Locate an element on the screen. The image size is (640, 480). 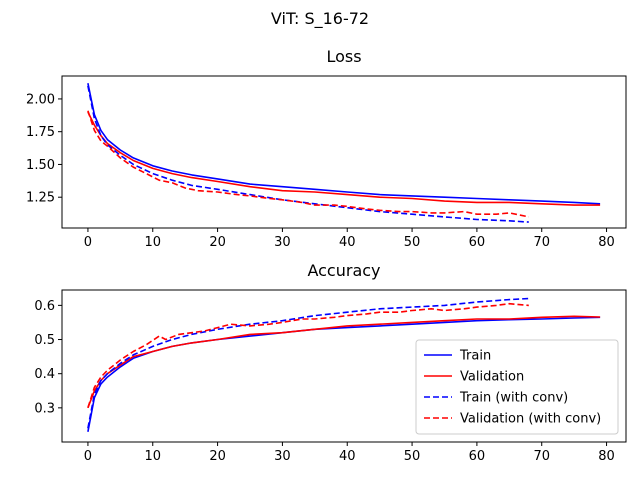
legend-box is located at coordinates (517, 387).